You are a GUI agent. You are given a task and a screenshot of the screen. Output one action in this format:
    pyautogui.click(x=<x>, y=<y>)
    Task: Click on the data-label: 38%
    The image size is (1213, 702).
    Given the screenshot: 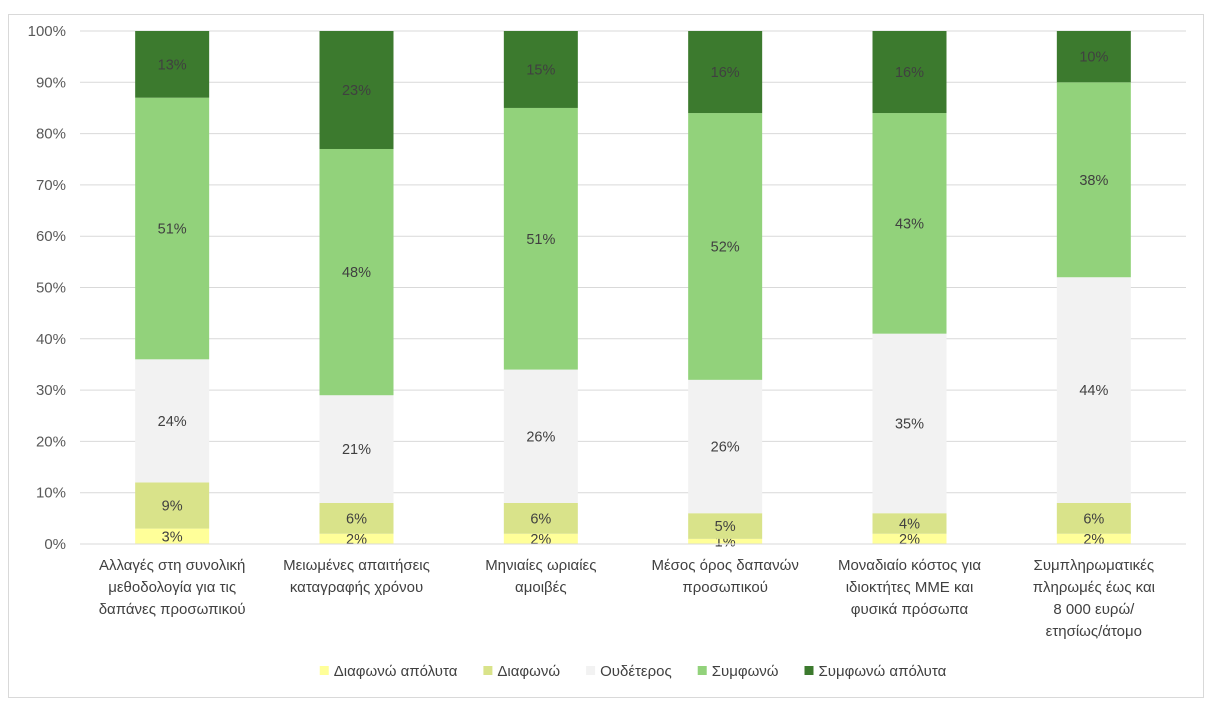 What is the action you would take?
    pyautogui.click(x=1093, y=181)
    